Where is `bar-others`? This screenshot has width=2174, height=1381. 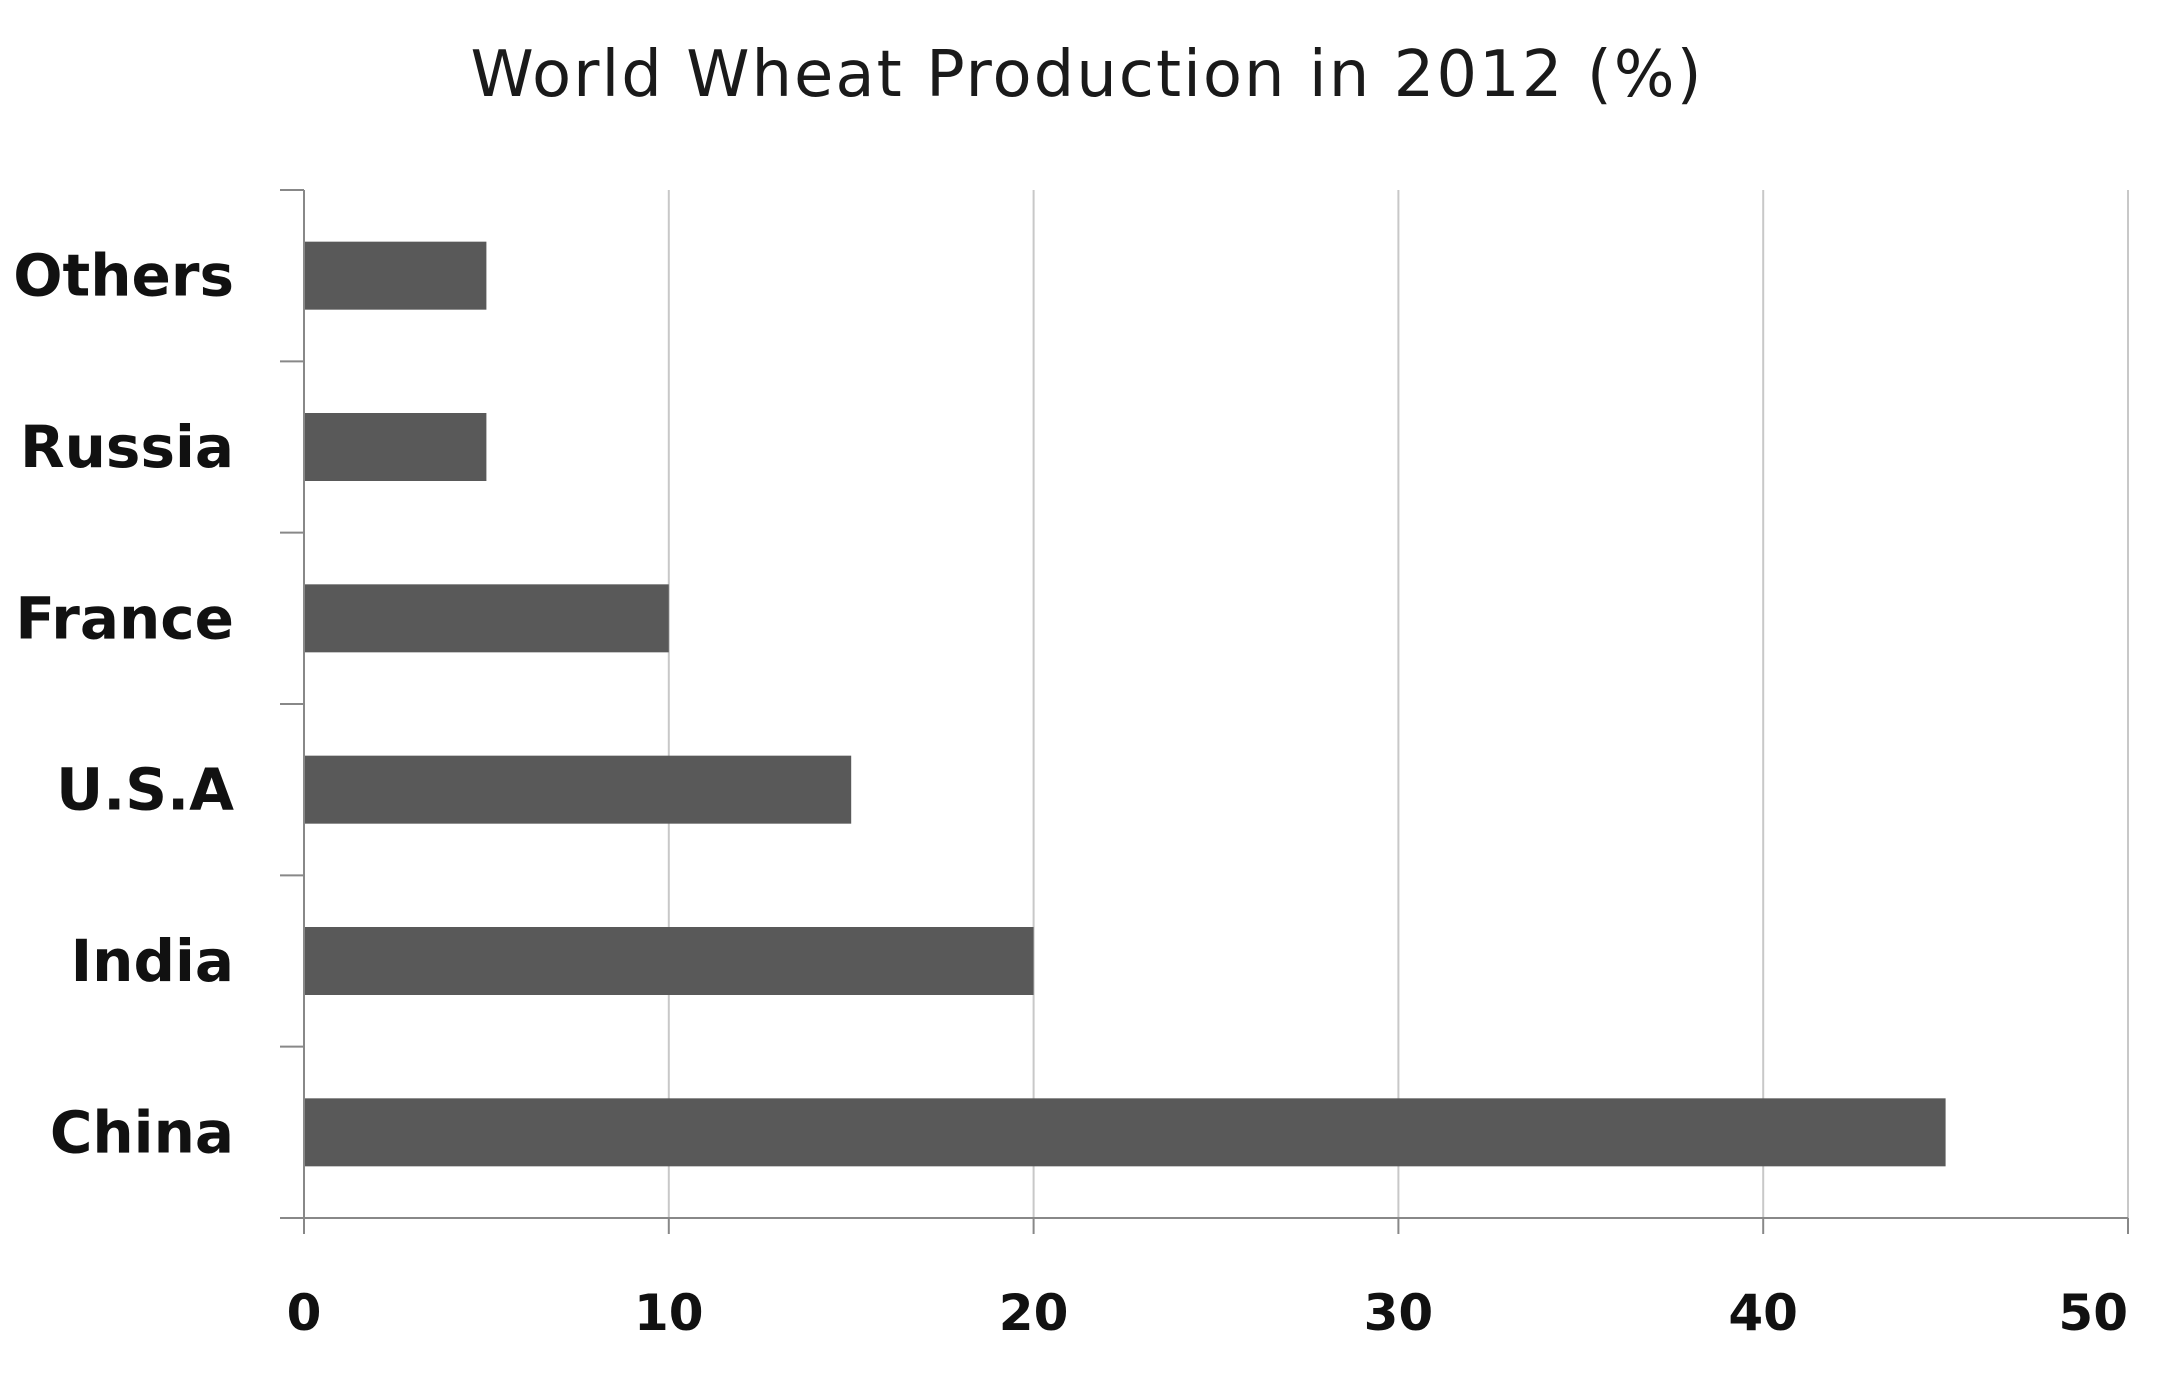
bar-others is located at coordinates (395, 275).